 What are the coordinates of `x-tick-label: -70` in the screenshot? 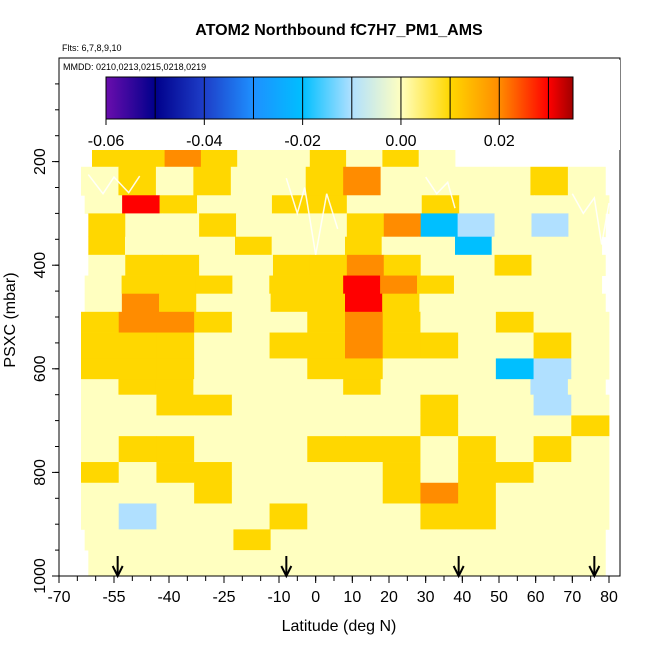 It's located at (58, 597).